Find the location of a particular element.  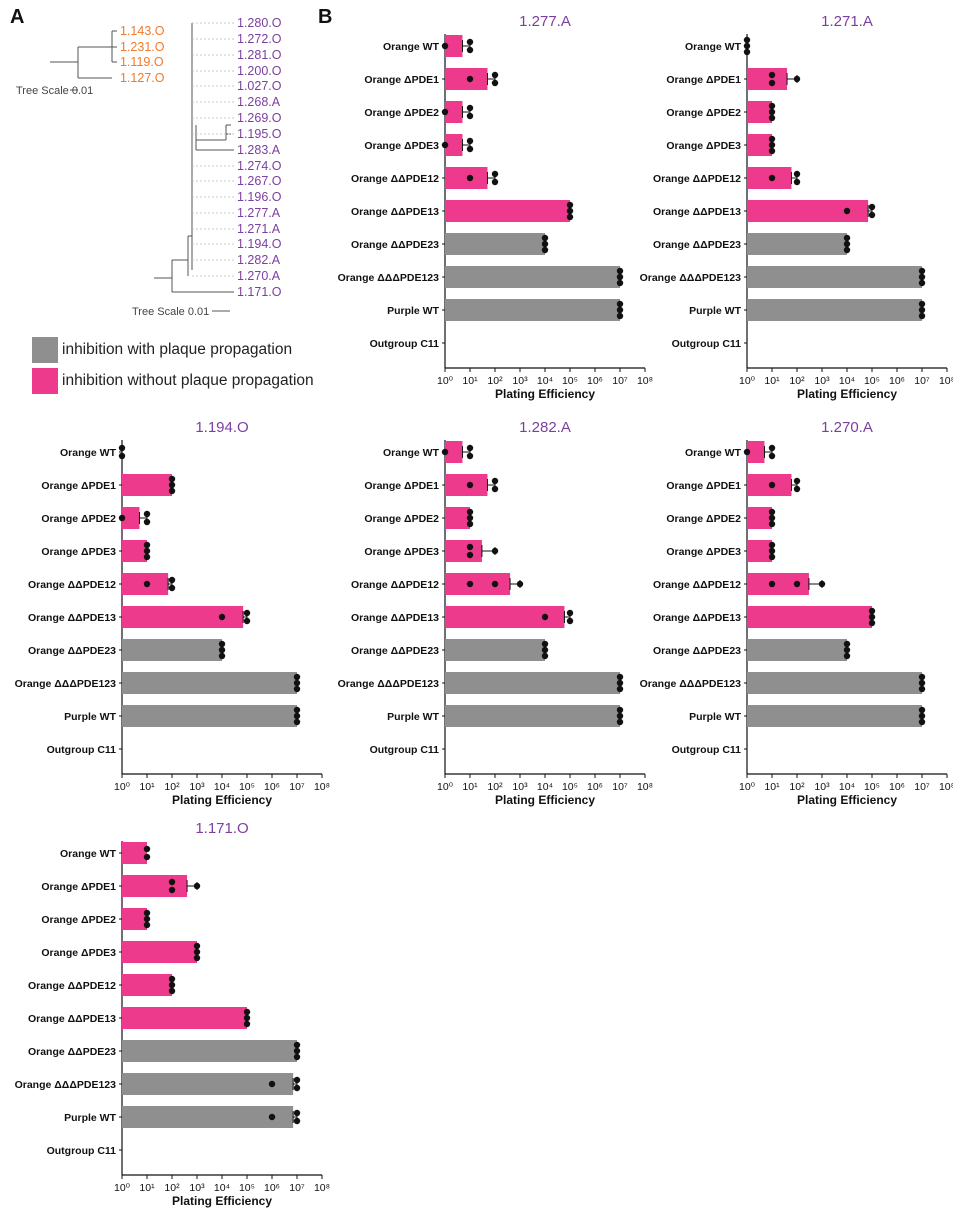

x-tick-label: 10³ is located at coordinates (197, 1188).